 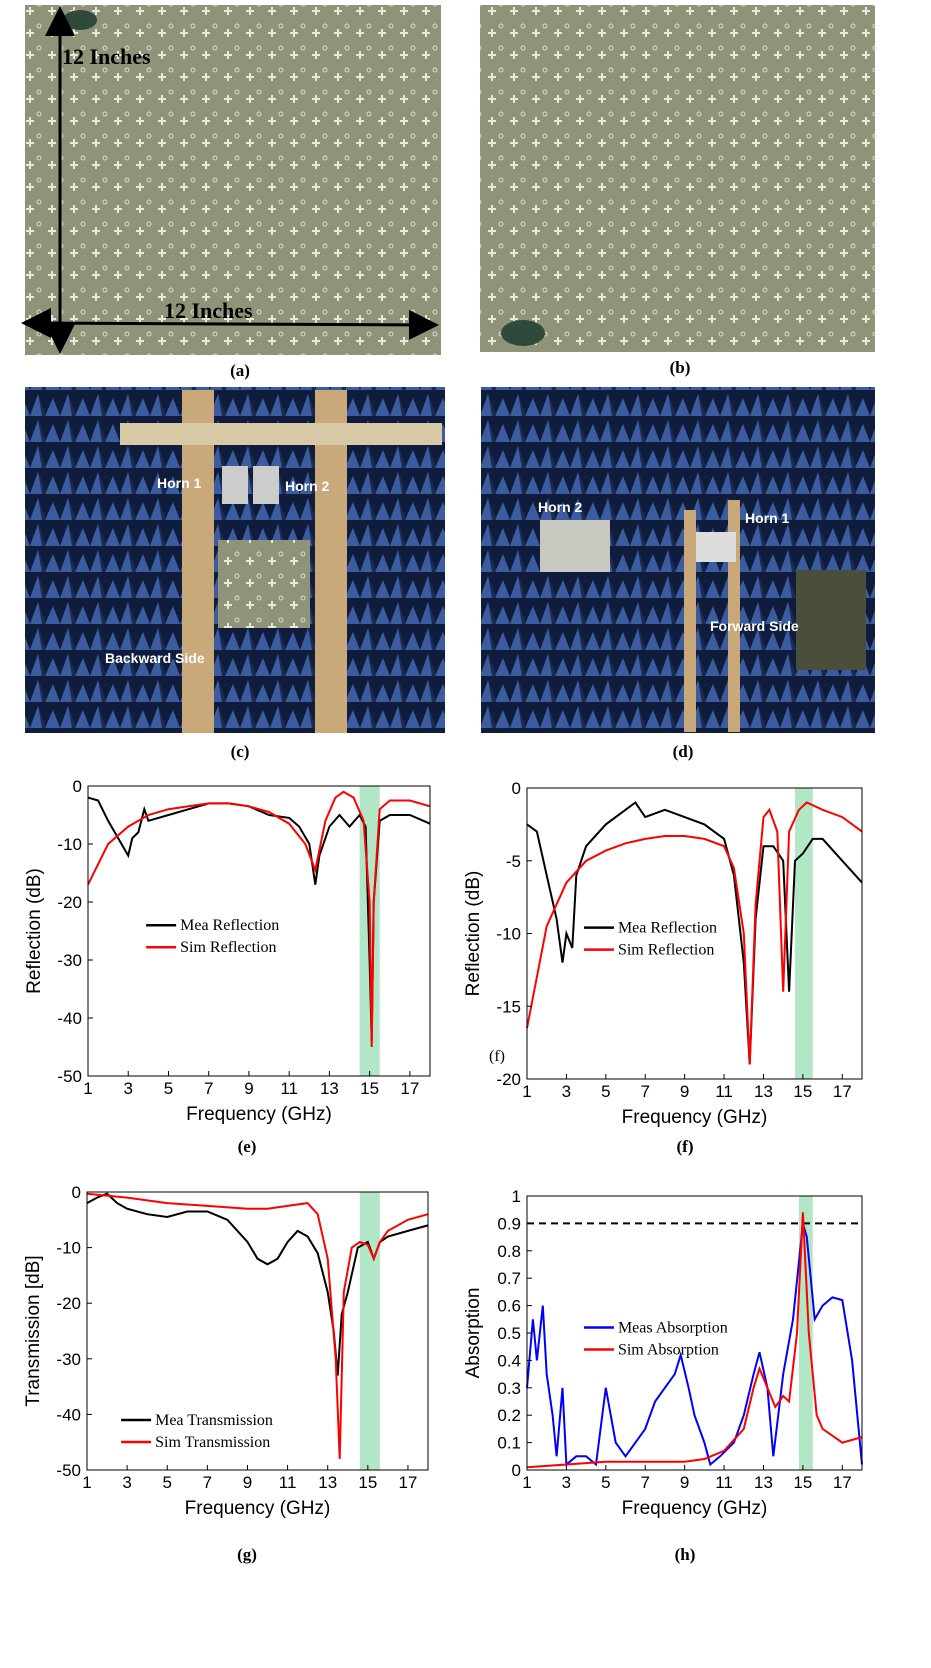 I want to click on y-tick-label: 0.5, so click(x=509, y=1333).